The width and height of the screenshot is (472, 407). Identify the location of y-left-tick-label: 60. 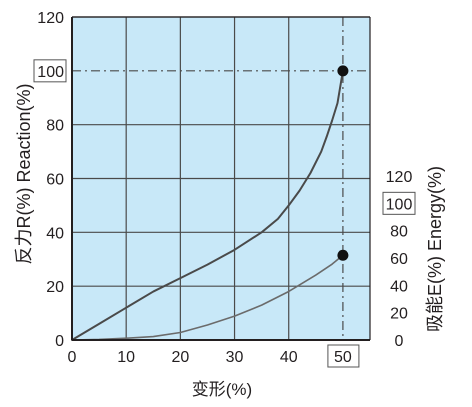
(55, 180).